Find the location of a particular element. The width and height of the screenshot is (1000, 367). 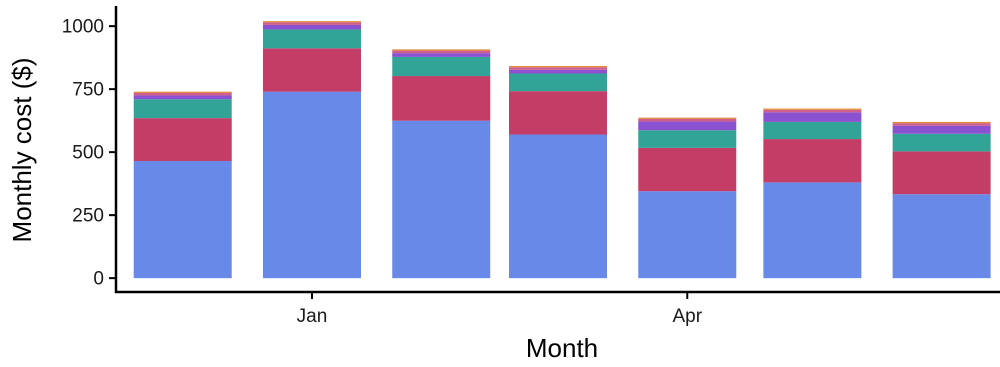

bar-feb-compute-segment is located at coordinates (441, 199).